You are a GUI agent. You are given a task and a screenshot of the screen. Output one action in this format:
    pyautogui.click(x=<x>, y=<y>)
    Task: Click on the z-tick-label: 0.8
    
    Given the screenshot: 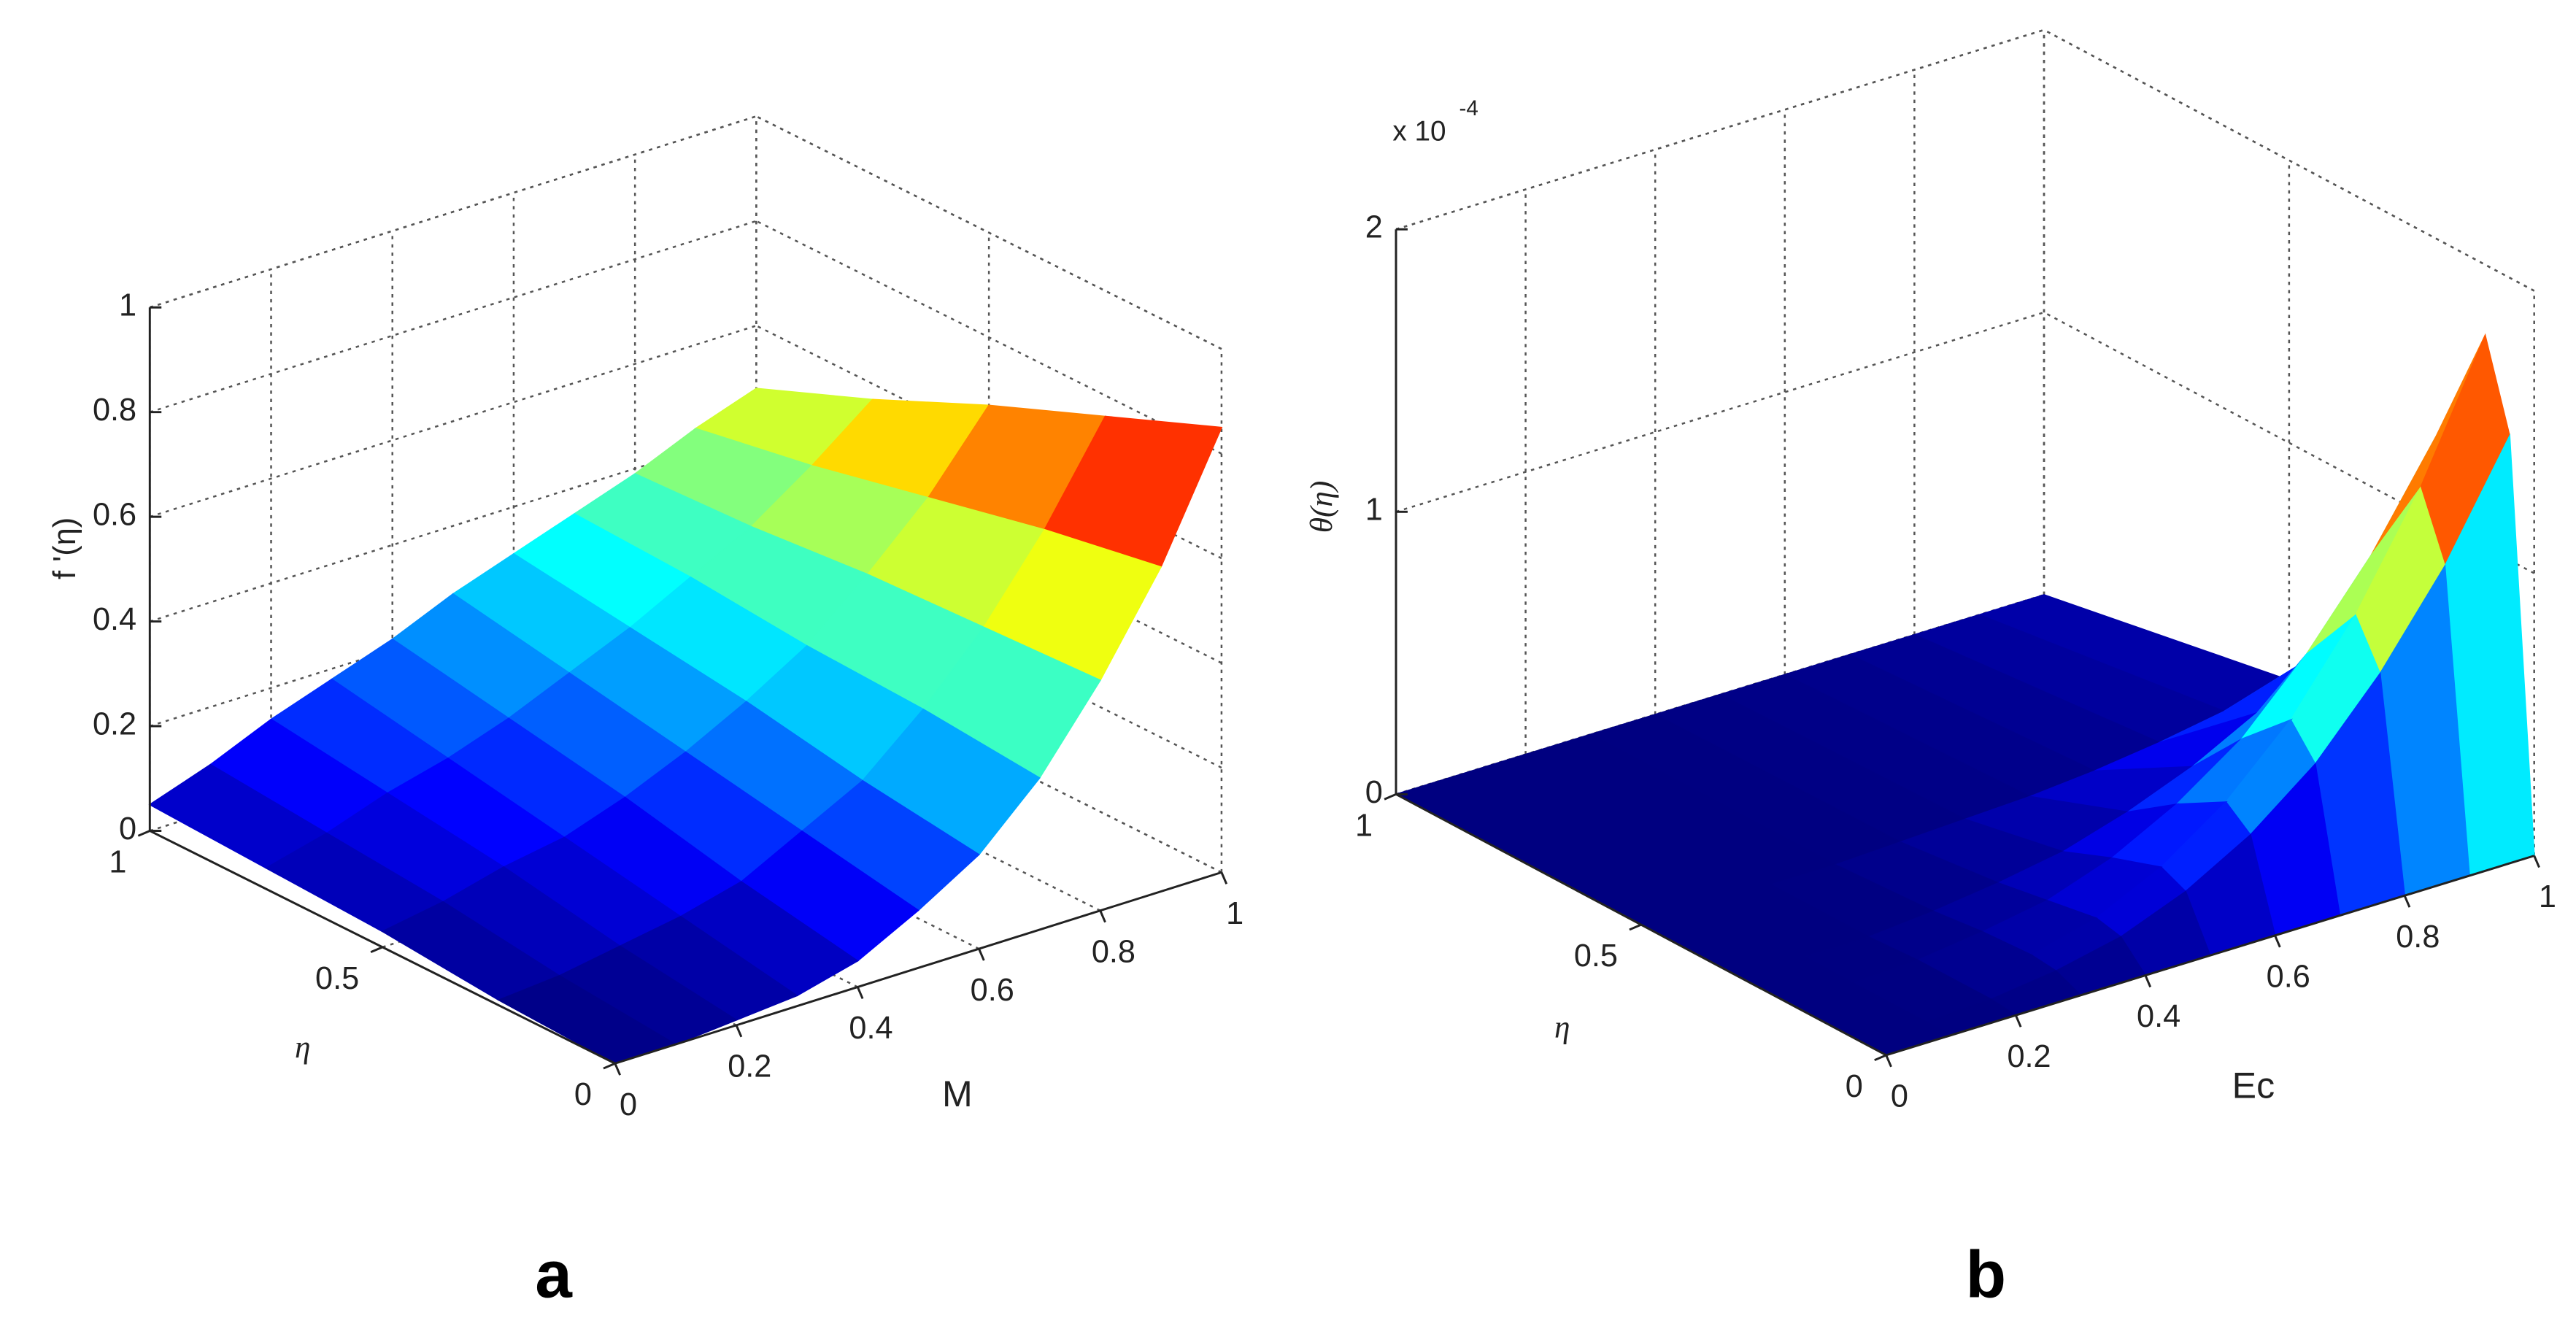 What is the action you would take?
    pyautogui.click(x=115, y=410)
    